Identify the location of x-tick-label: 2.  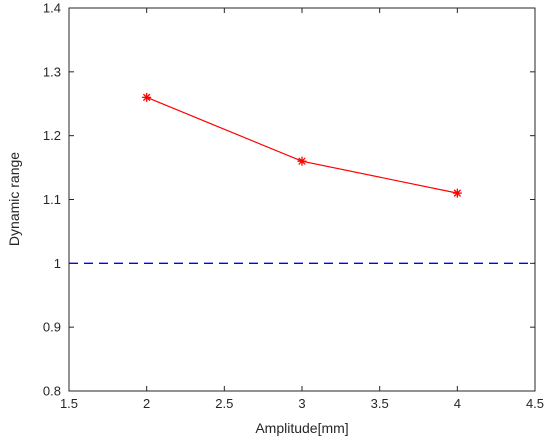
(146, 403).